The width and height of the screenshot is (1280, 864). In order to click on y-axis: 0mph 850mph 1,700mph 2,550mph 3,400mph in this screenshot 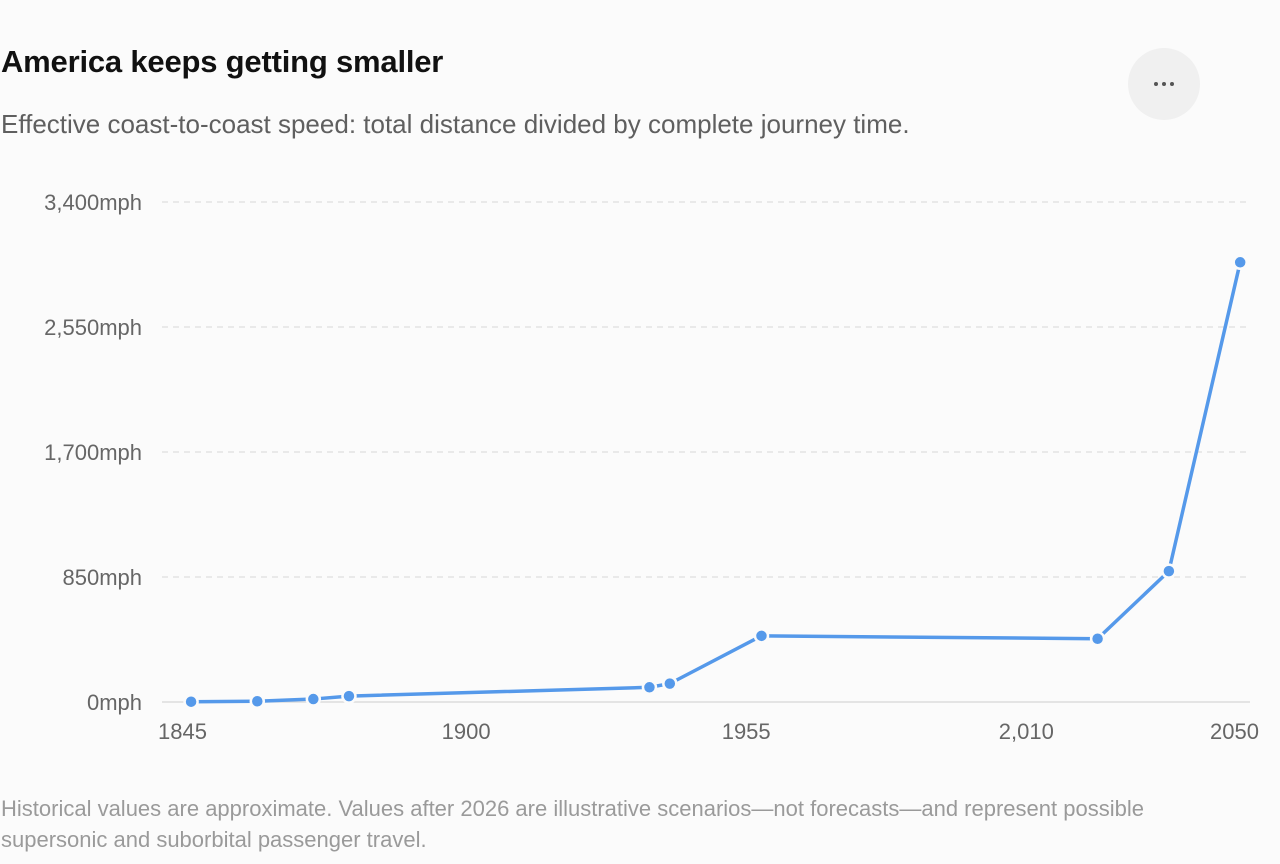, I will do `click(93, 452)`.